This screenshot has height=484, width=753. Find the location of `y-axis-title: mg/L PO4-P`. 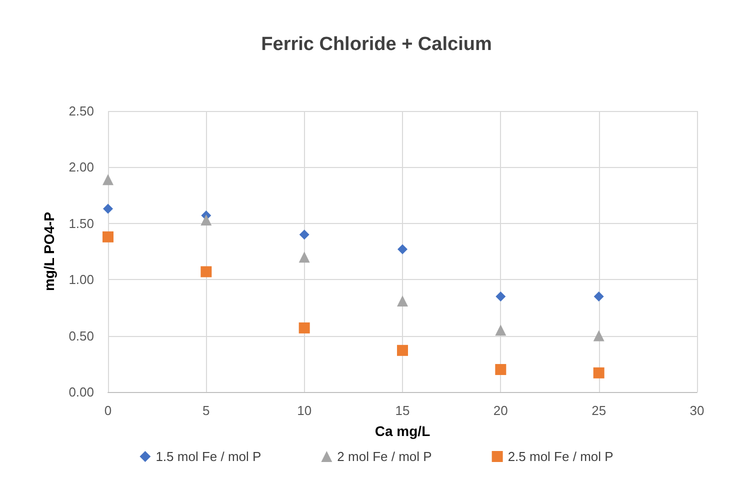

y-axis-title: mg/L PO4-P is located at coordinates (49, 252).